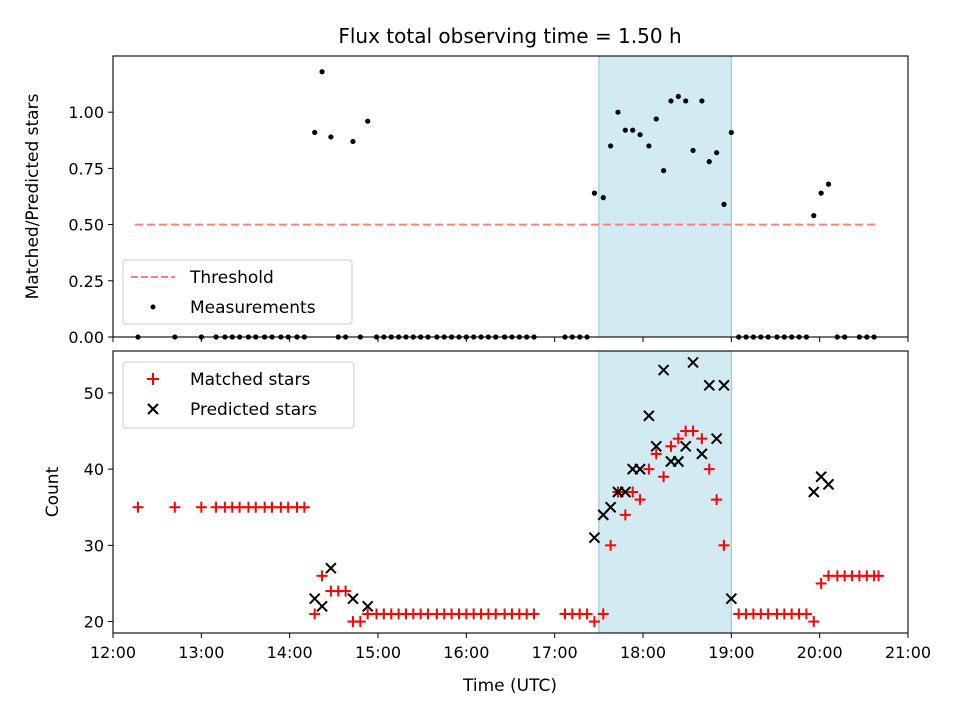 Image resolution: width=960 pixels, height=720 pixels. What do you see at coordinates (153, 409) in the screenshot?
I see `legend-predicted-swatch` at bounding box center [153, 409].